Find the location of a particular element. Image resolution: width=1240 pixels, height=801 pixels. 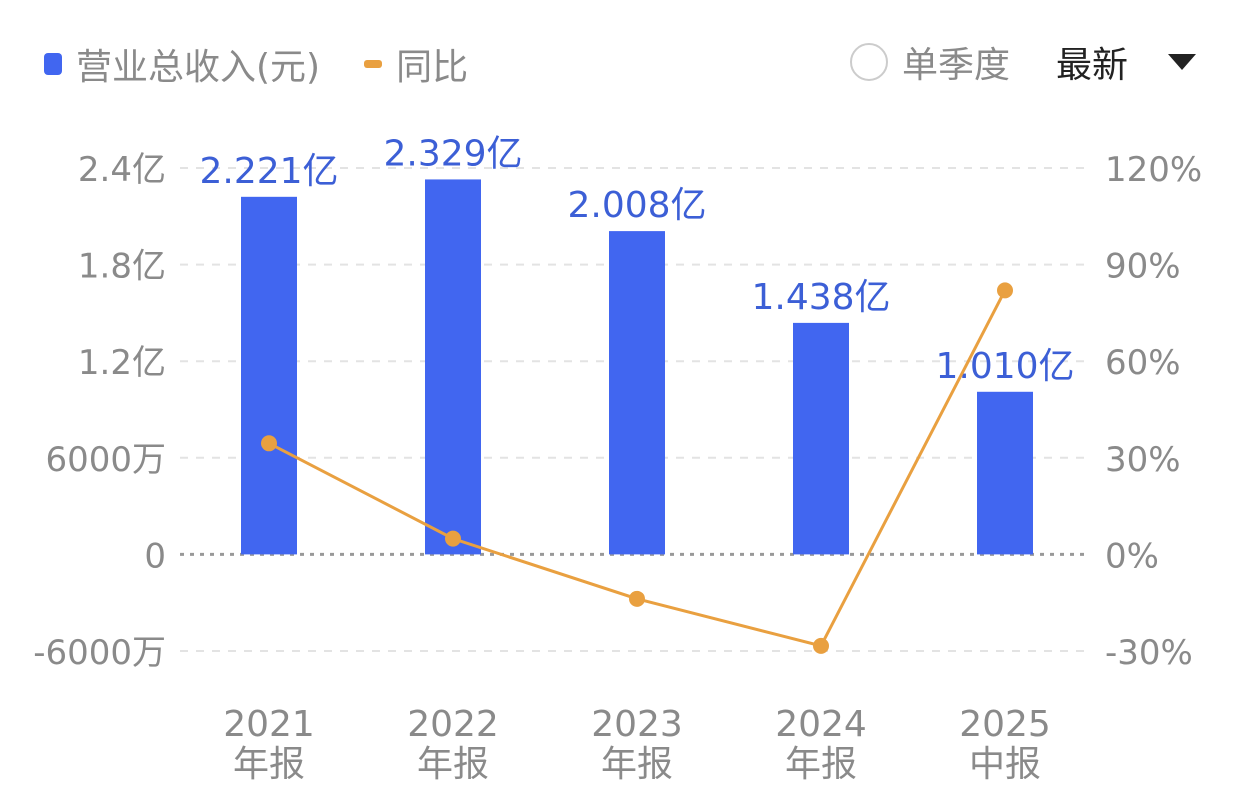

x-tick-year: 2022 is located at coordinates (453, 724).